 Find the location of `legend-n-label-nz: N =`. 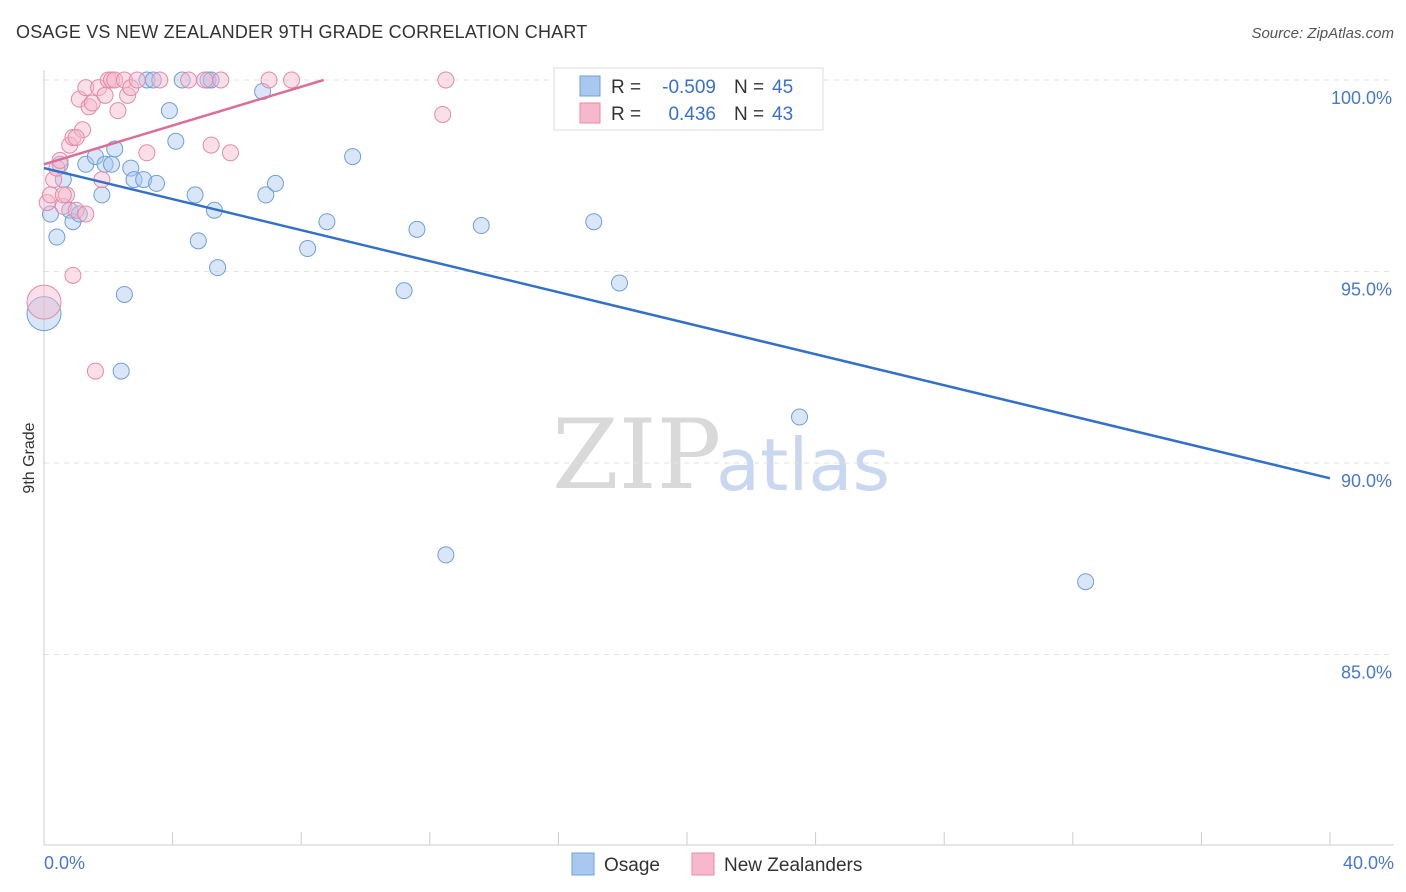

legend-n-label-nz: N = is located at coordinates (749, 114).